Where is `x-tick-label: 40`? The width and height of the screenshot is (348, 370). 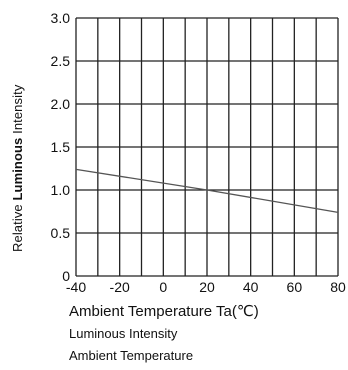 x-tick-label: 40 is located at coordinates (251, 287).